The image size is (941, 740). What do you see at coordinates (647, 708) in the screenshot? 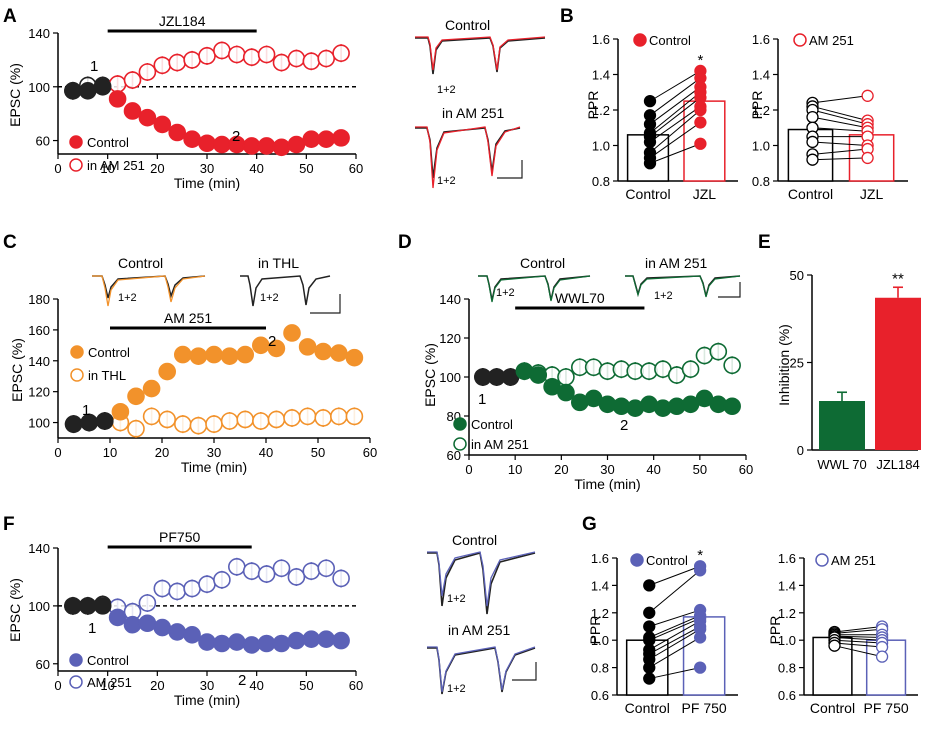
I see `x-tick-label: Control` at bounding box center [647, 708].